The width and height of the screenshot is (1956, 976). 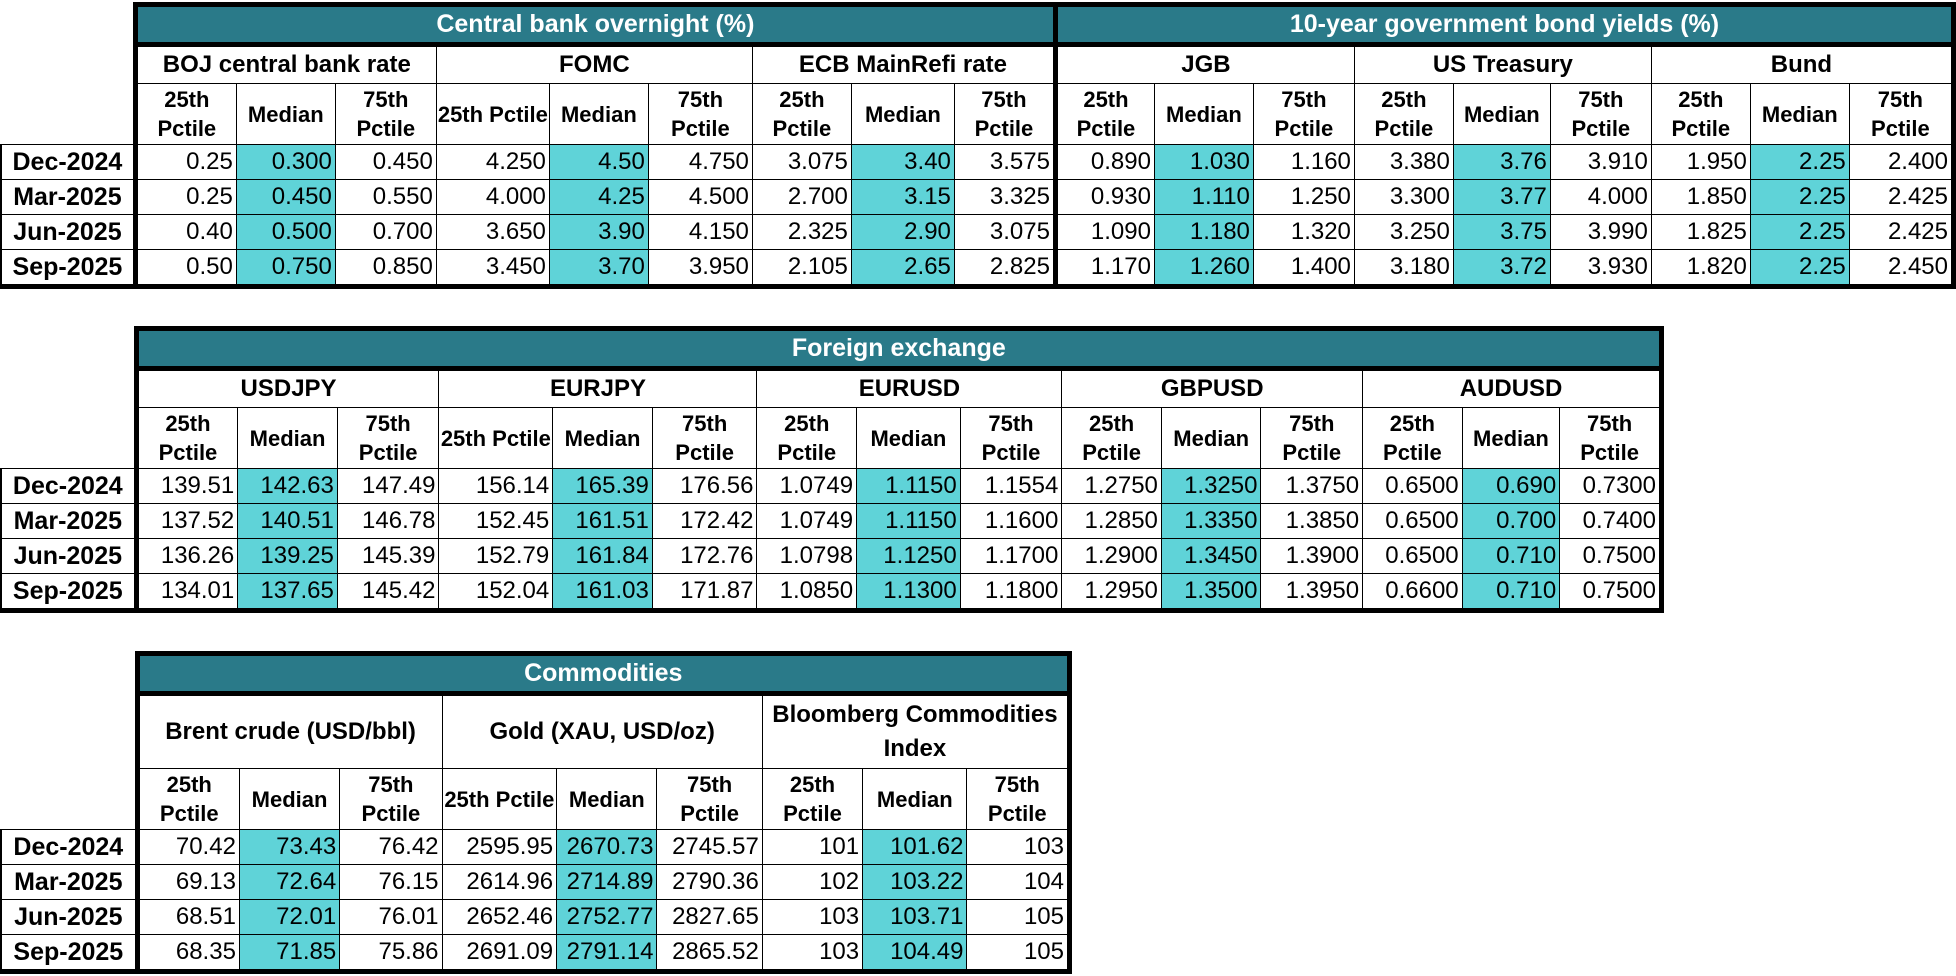 I want to click on value-cell: 0.6500, so click(x=1412, y=556).